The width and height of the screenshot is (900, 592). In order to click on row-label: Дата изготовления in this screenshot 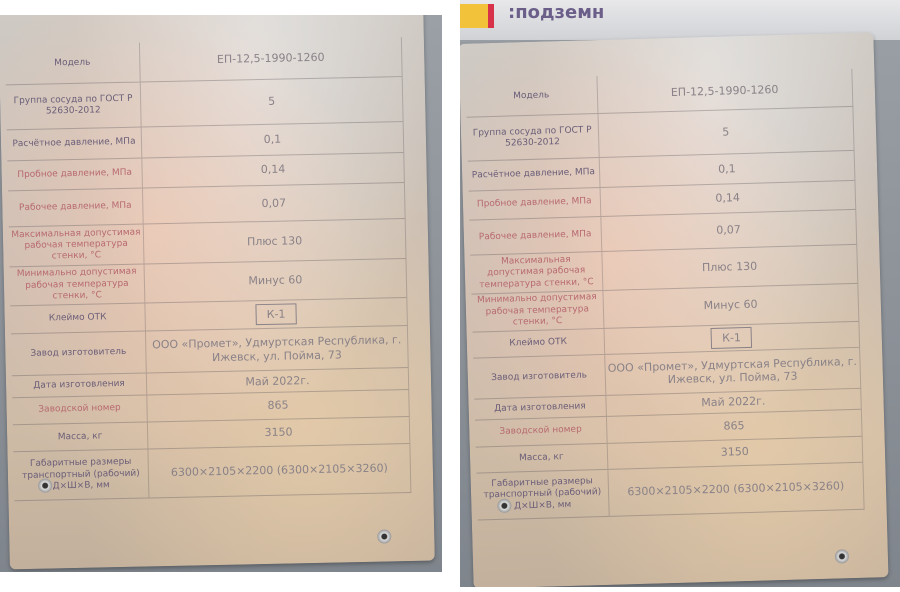, I will do `click(79, 385)`.